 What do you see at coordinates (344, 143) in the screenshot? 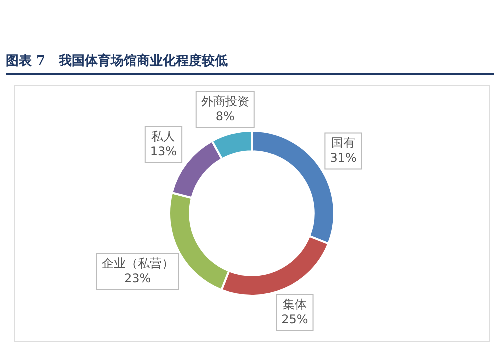
I see `slice-label: 国有` at bounding box center [344, 143].